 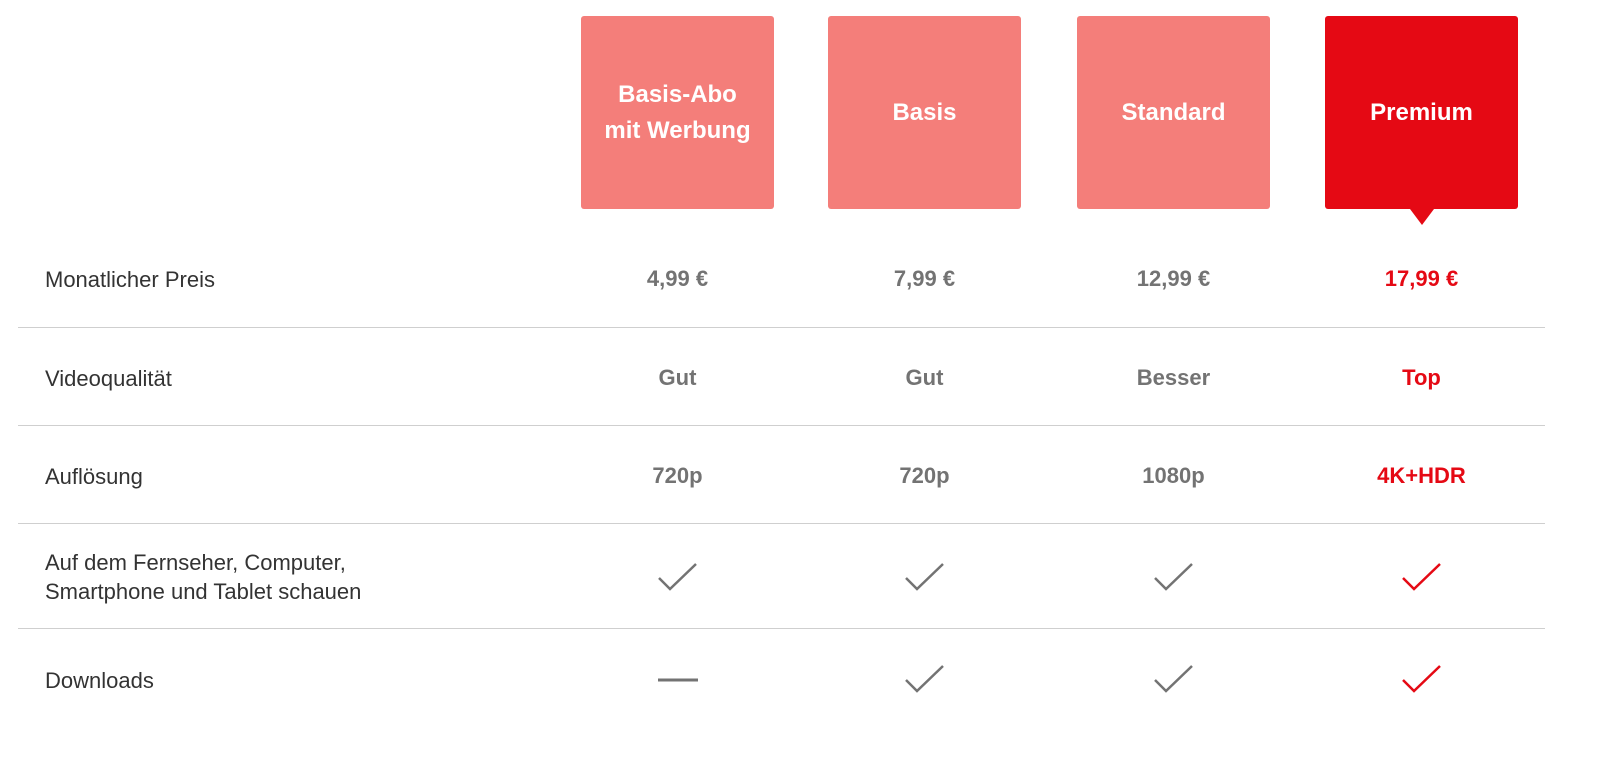 I want to click on plan-card-basis: Basis, so click(x=924, y=112).